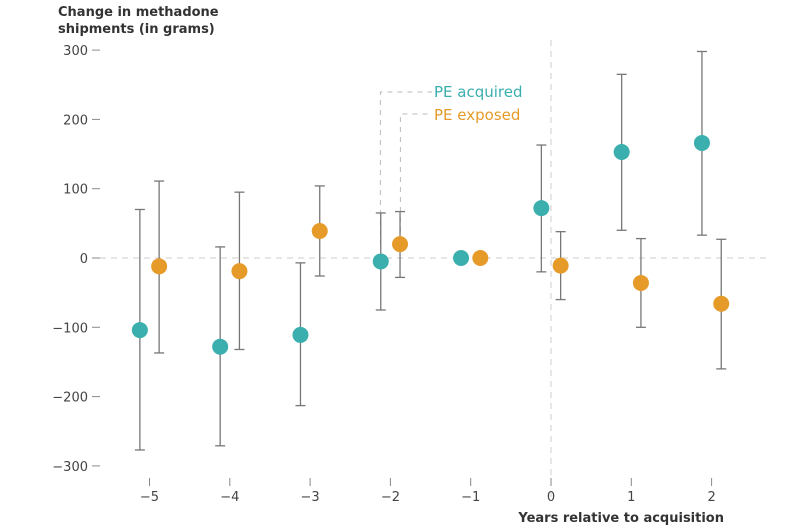 The width and height of the screenshot is (800, 530). I want to click on x-tick-label: 2, so click(711, 497).